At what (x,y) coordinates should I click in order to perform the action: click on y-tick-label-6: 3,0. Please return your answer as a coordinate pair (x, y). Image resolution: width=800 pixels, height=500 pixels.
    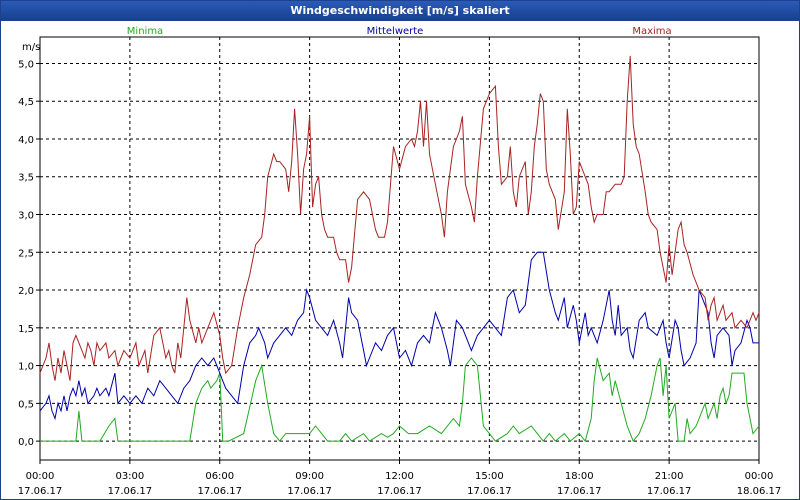
    Looking at the image, I should click on (26, 216).